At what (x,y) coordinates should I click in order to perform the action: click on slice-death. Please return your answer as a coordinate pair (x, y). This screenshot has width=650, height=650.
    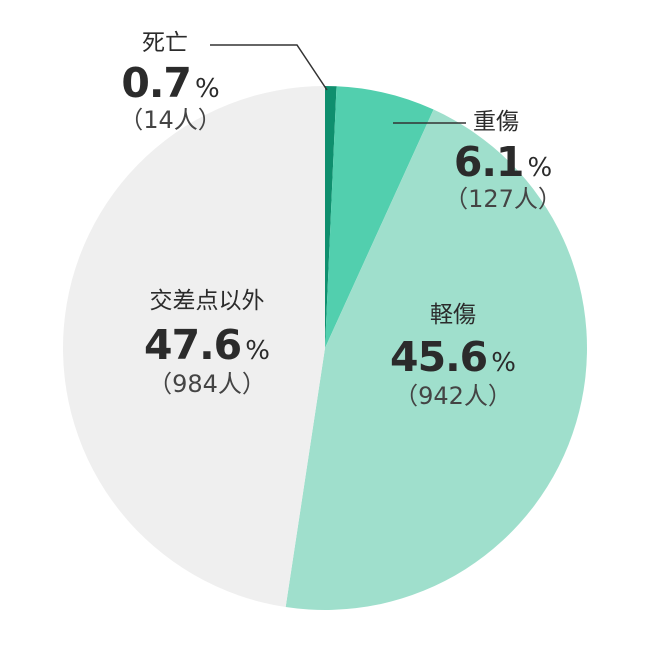
    Looking at the image, I should click on (331, 217).